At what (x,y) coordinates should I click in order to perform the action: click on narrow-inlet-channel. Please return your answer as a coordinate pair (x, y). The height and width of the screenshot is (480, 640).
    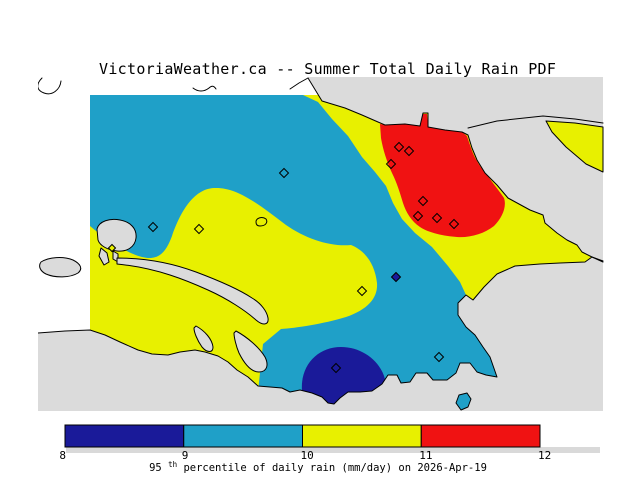
    Looking at the image, I should click on (192, 291).